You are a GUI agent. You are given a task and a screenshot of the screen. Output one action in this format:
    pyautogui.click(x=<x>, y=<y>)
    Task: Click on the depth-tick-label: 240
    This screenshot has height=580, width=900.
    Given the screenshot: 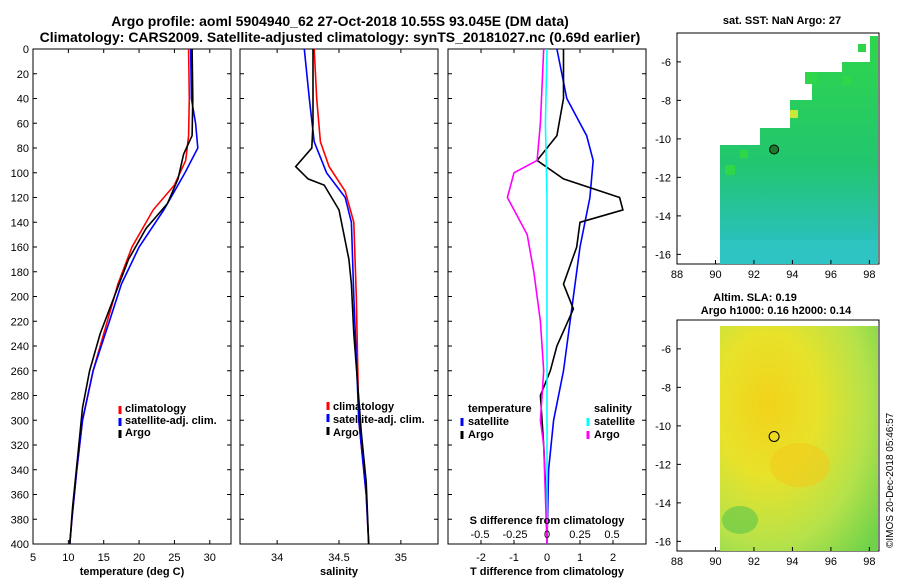 What is the action you would take?
    pyautogui.click(x=20, y=347)
    